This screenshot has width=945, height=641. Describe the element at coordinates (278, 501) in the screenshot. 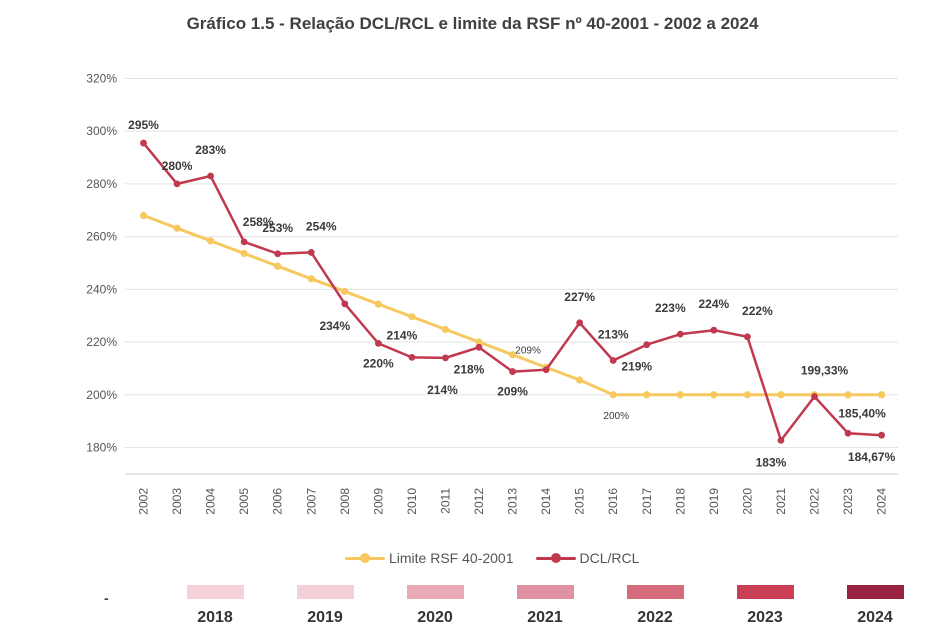

I see `x-tick-label: 2006` at that location.